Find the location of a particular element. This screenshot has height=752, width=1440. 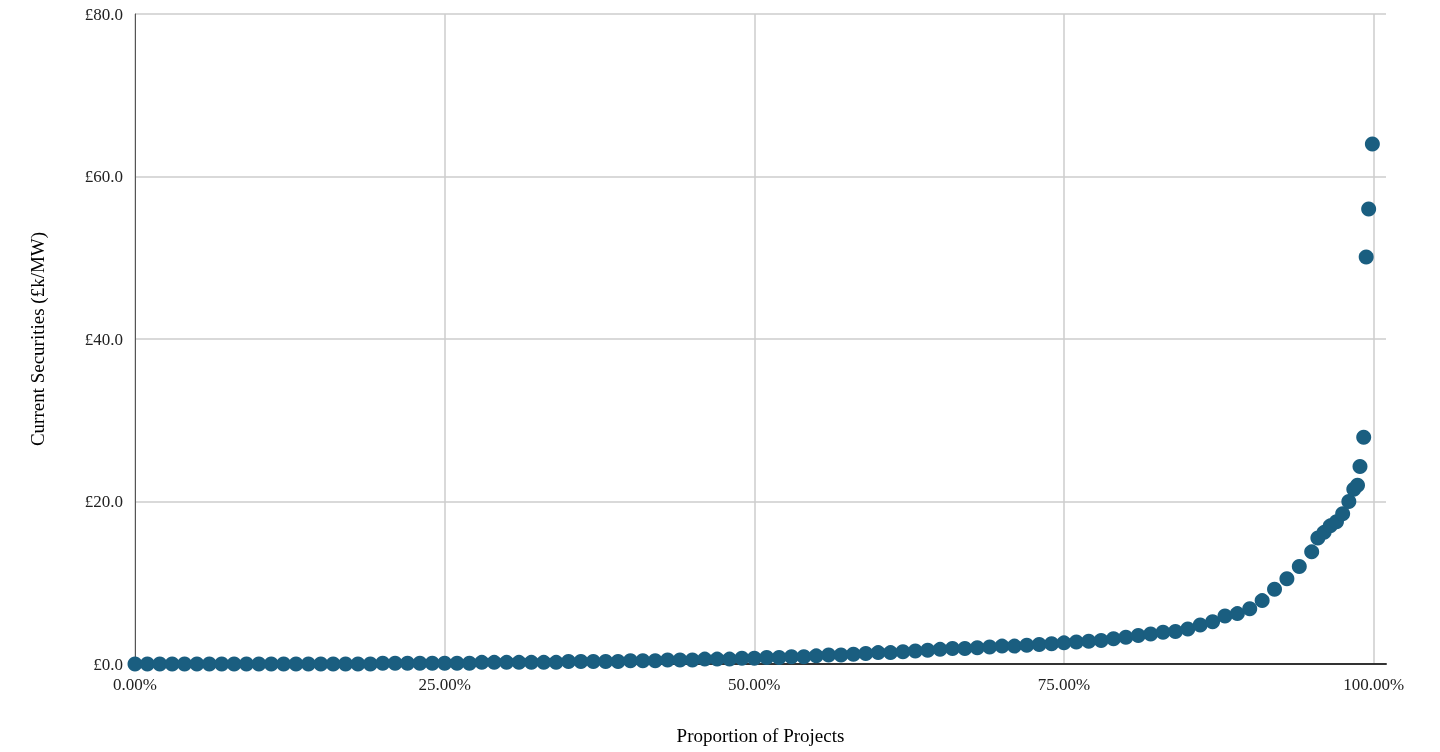

y-tick-label: £60.0 is located at coordinates (103, 176).